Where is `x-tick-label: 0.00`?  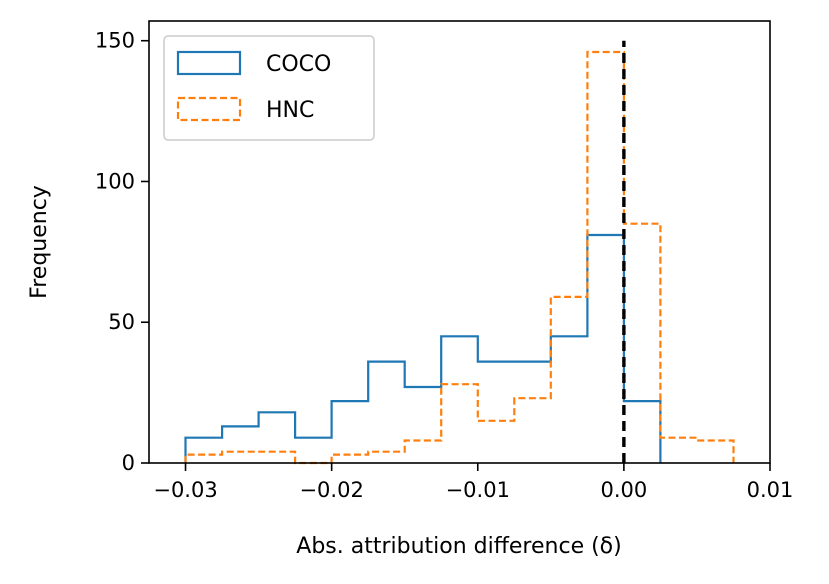 x-tick-label: 0.00 is located at coordinates (623, 490).